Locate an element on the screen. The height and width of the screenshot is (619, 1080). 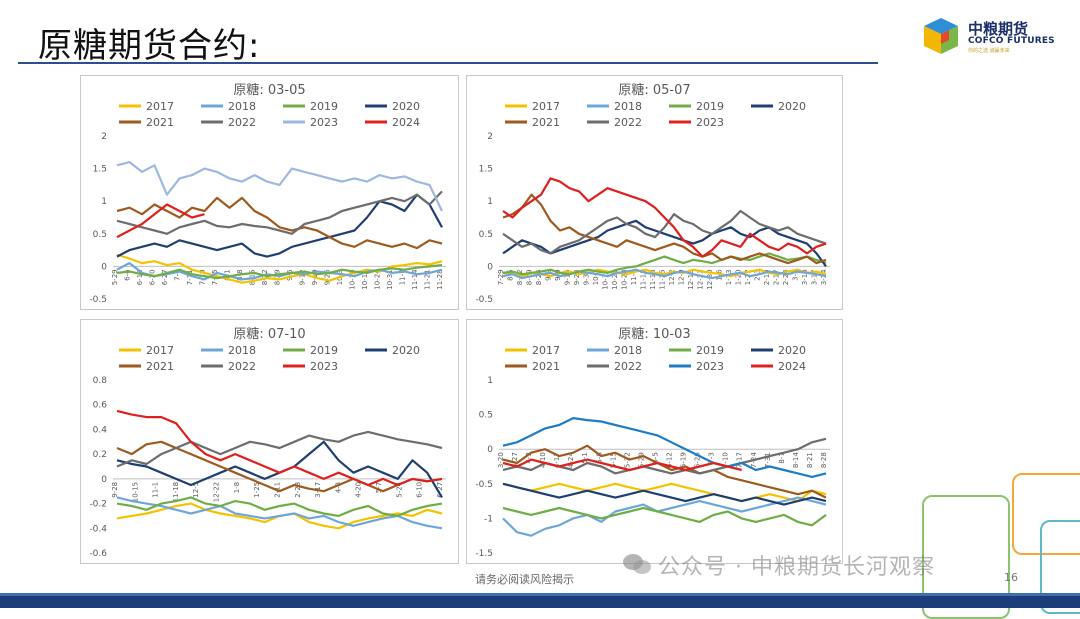
x-tick-label: 5-1 is located at coordinates (585, 457).